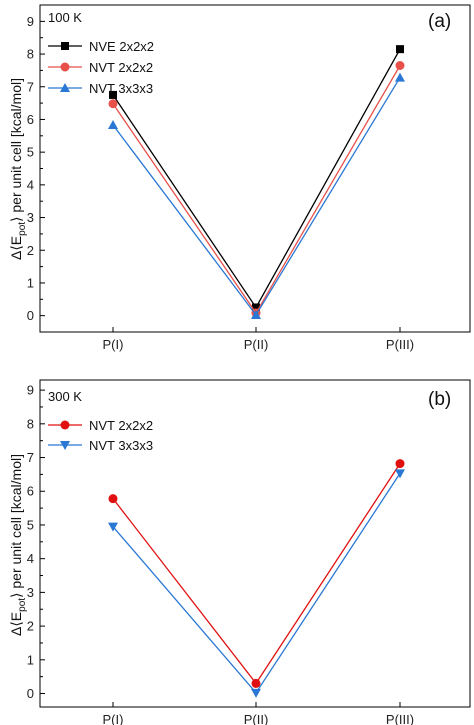 The height and width of the screenshot is (725, 474). What do you see at coordinates (100, 435) in the screenshot?
I see `legend: NVT 2x2x2 NVT 3x3x3` at bounding box center [100, 435].